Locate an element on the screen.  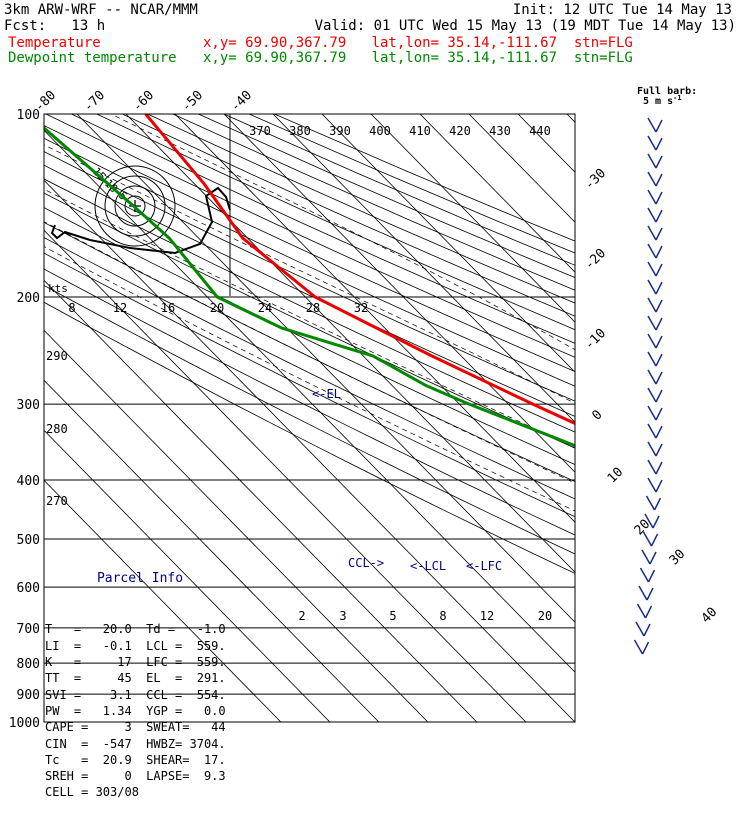
parcel-info-line: SREH = 0 LAPSE= 9.3 is located at coordinates (140, 776).